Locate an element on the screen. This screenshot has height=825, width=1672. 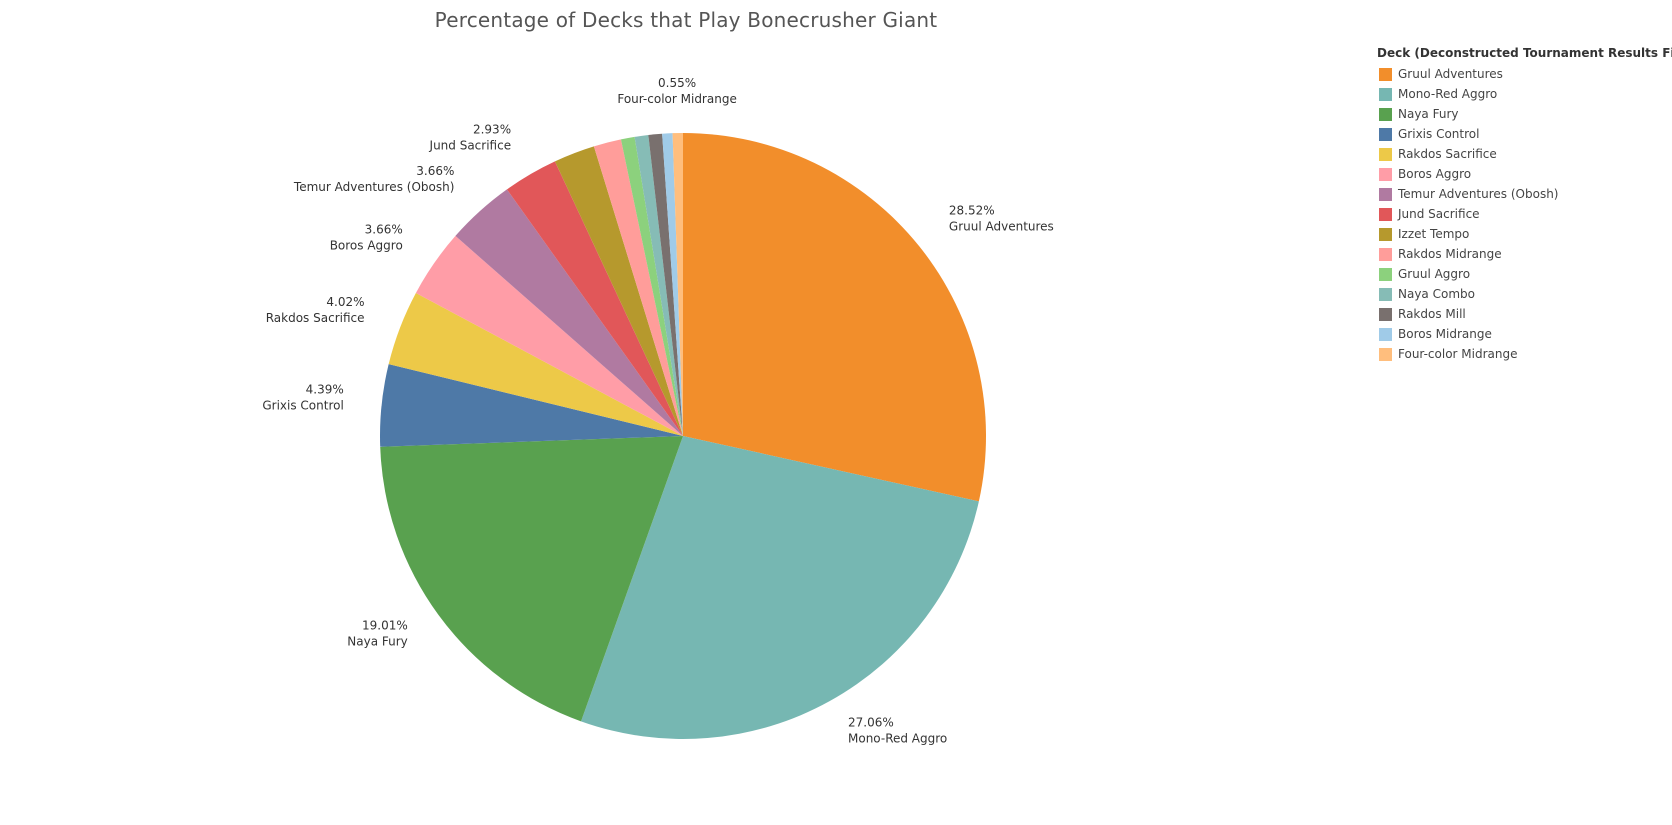
slice-name-label: Rakdos Sacrifice is located at coordinates (315, 318).